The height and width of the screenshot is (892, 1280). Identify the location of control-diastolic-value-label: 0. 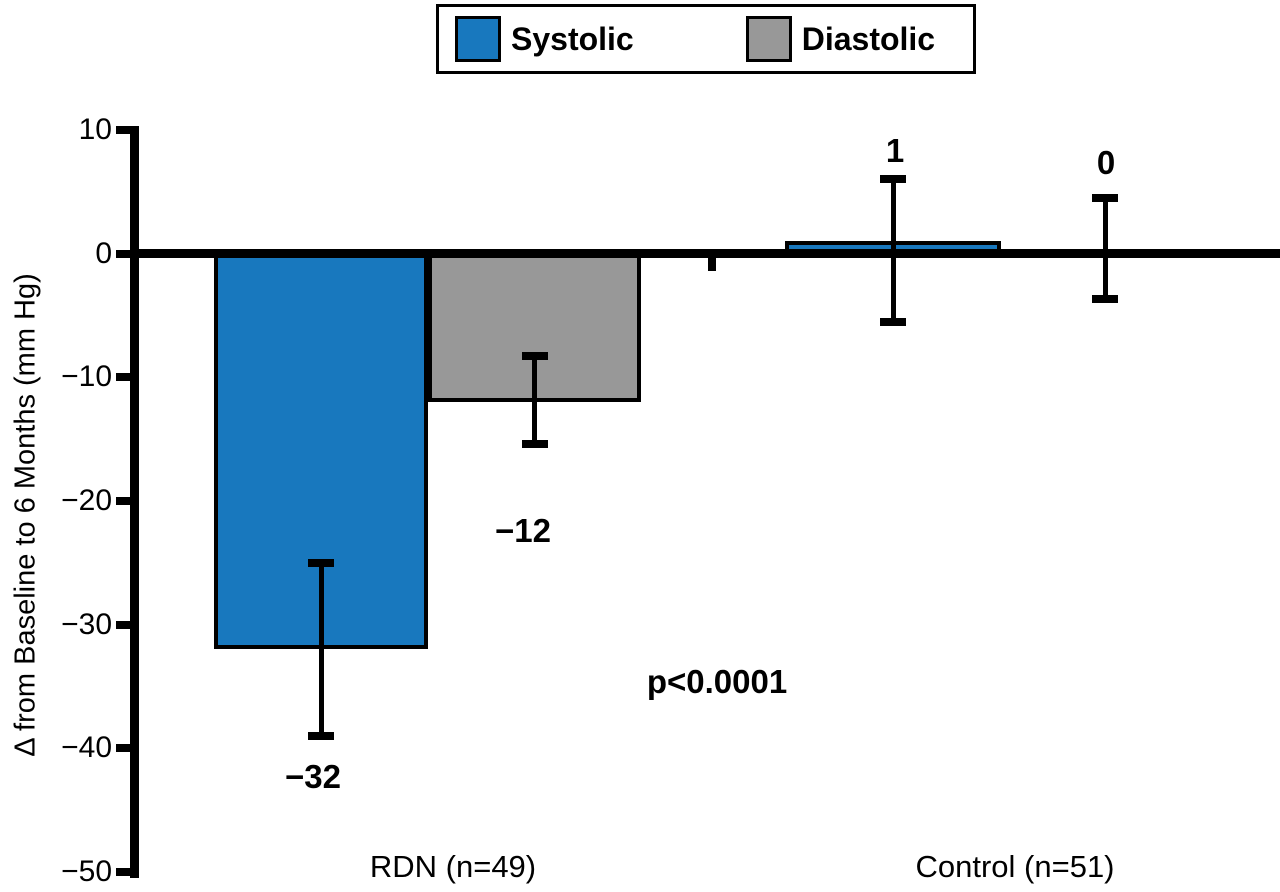
(1106, 162).